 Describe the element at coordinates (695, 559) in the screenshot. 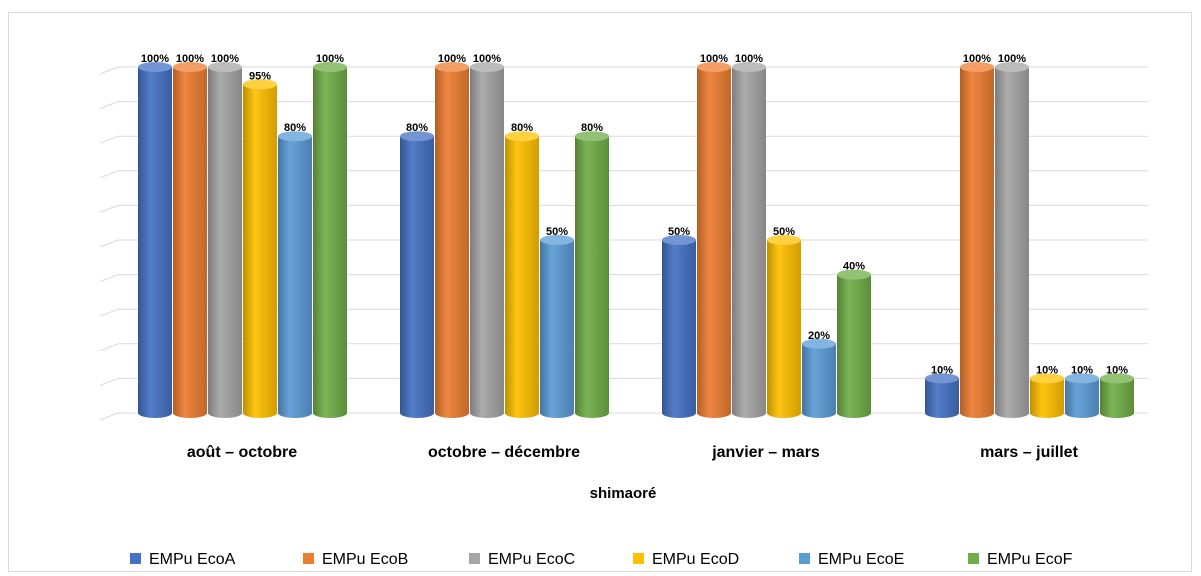

I see `legend-label: EMPu EcoD` at that location.